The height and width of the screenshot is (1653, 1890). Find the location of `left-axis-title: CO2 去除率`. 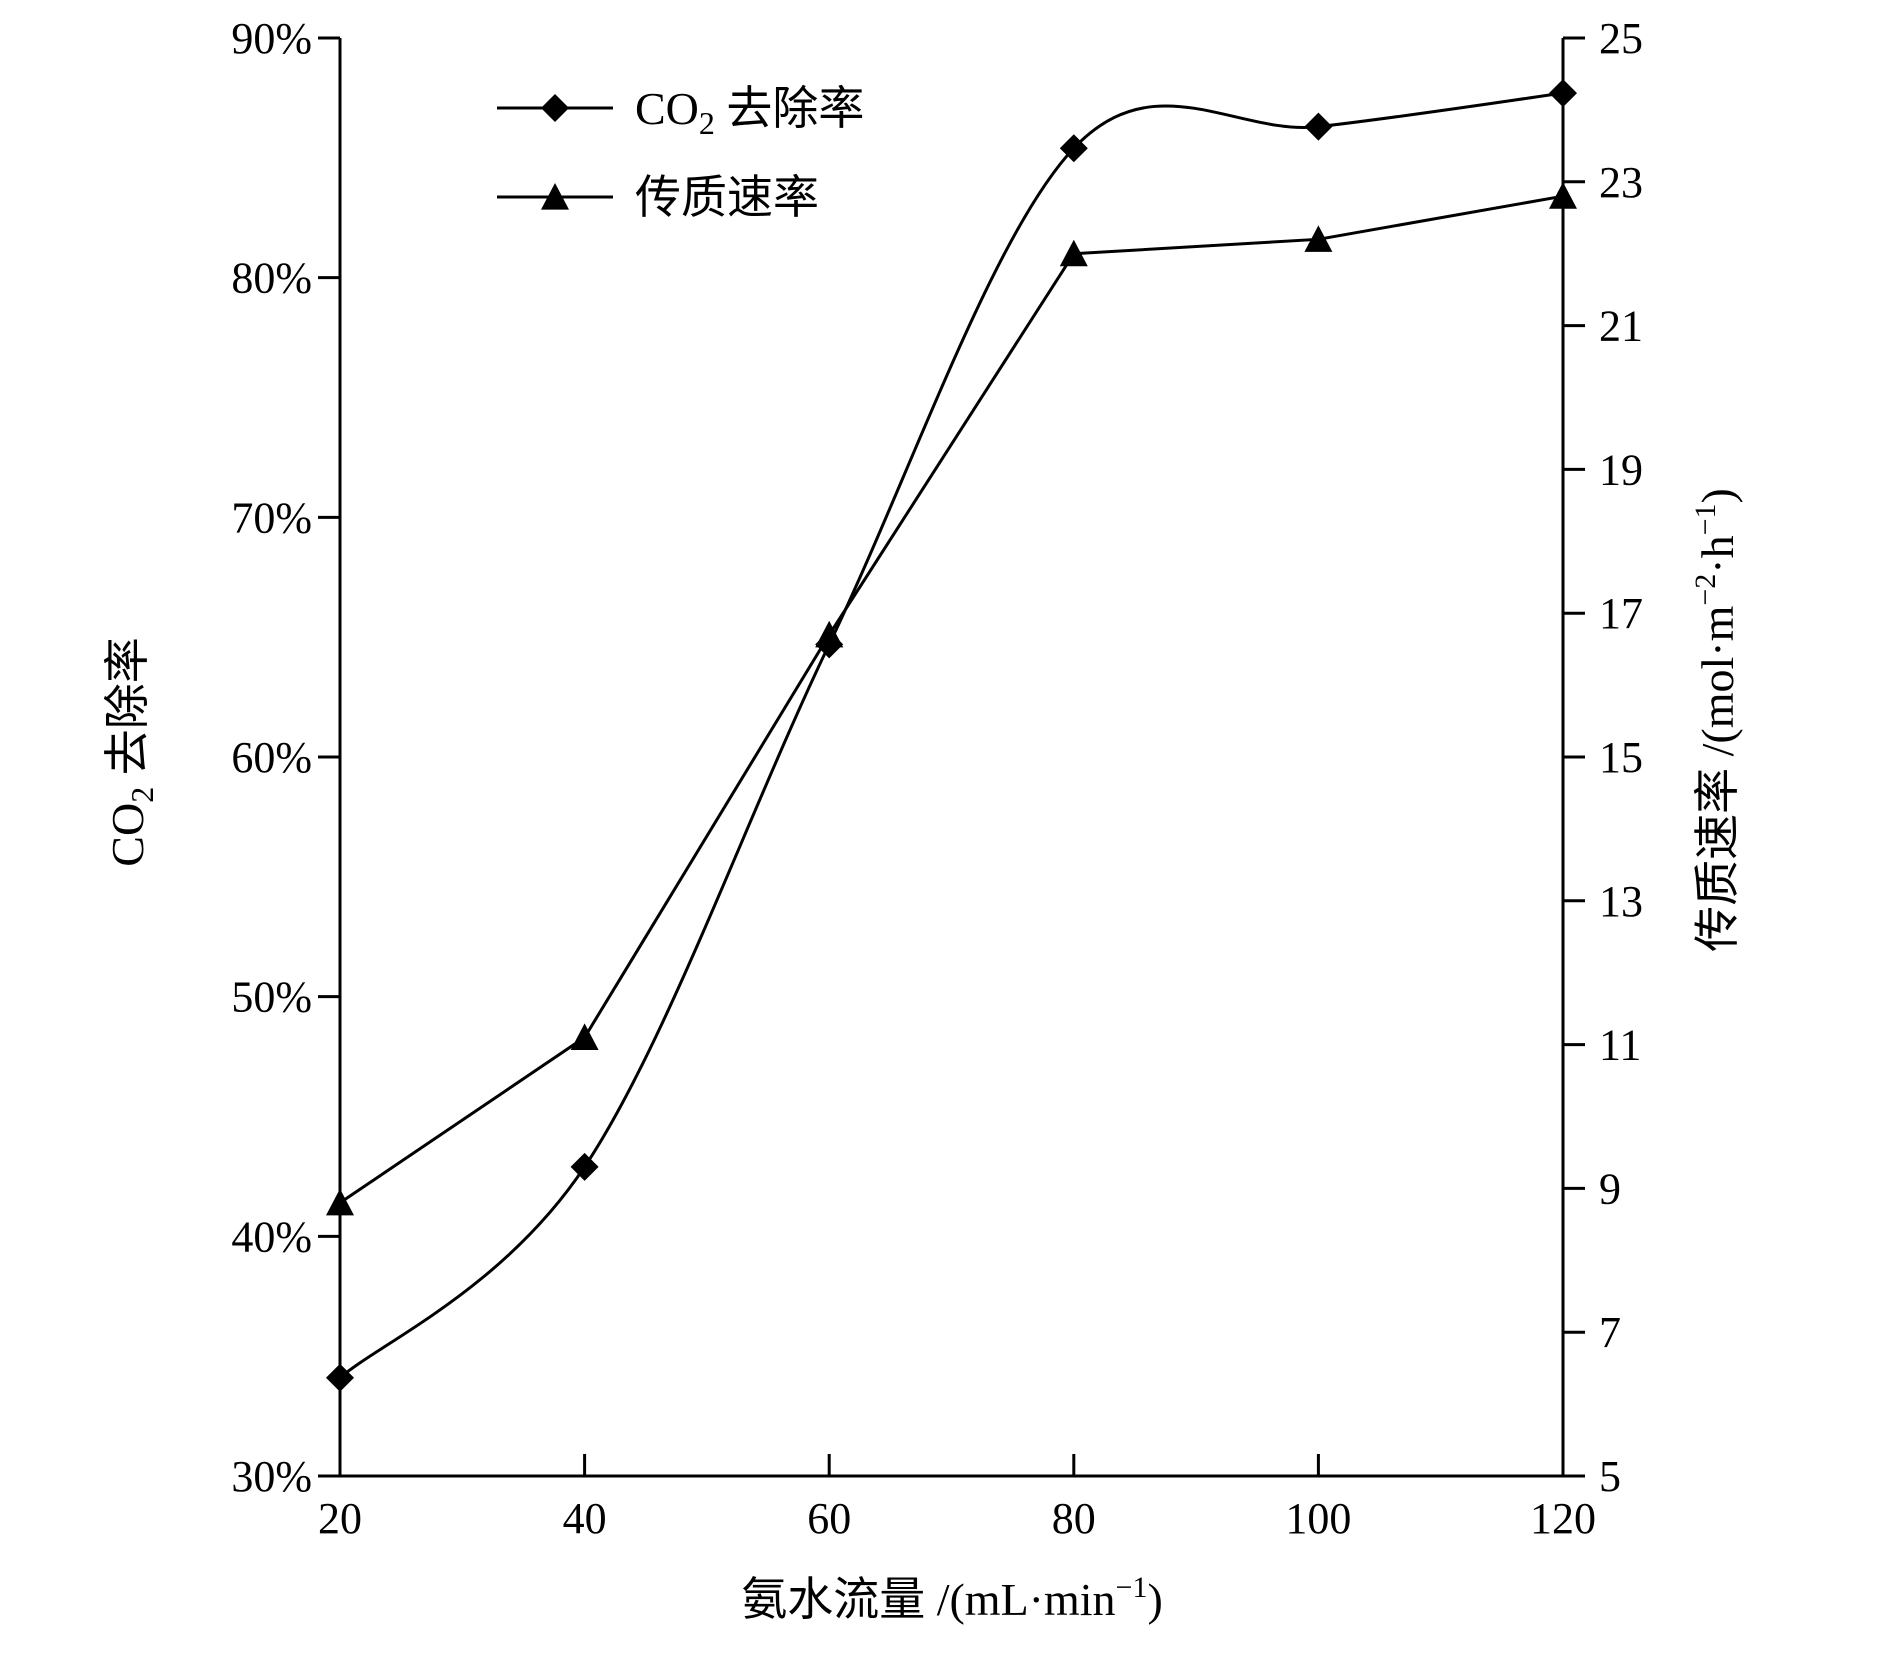

left-axis-title: CO2 去除率 is located at coordinates (131, 751).